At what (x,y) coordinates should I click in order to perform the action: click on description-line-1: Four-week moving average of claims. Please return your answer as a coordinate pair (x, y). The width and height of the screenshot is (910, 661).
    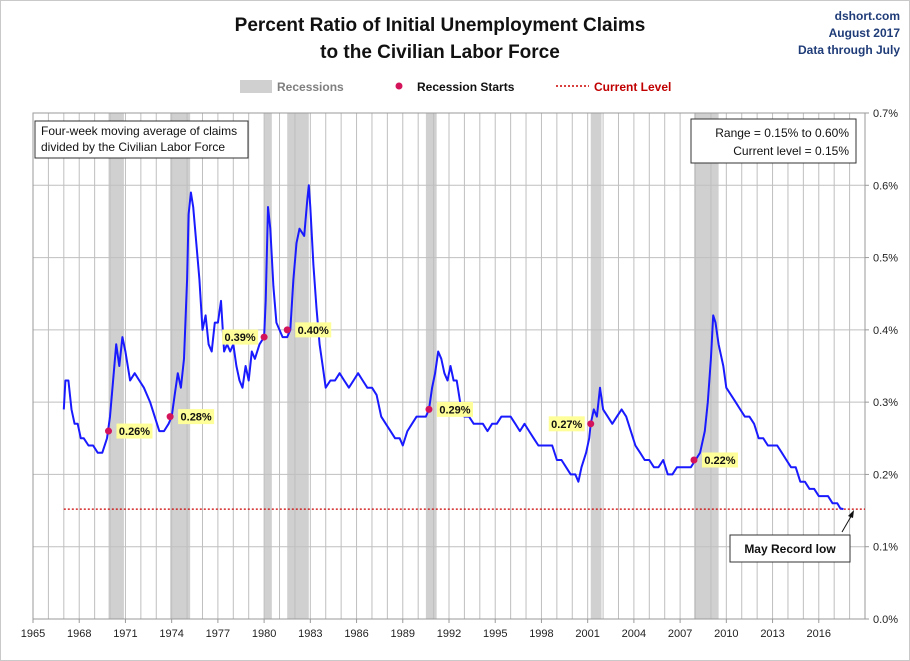
    Looking at the image, I should click on (139, 131).